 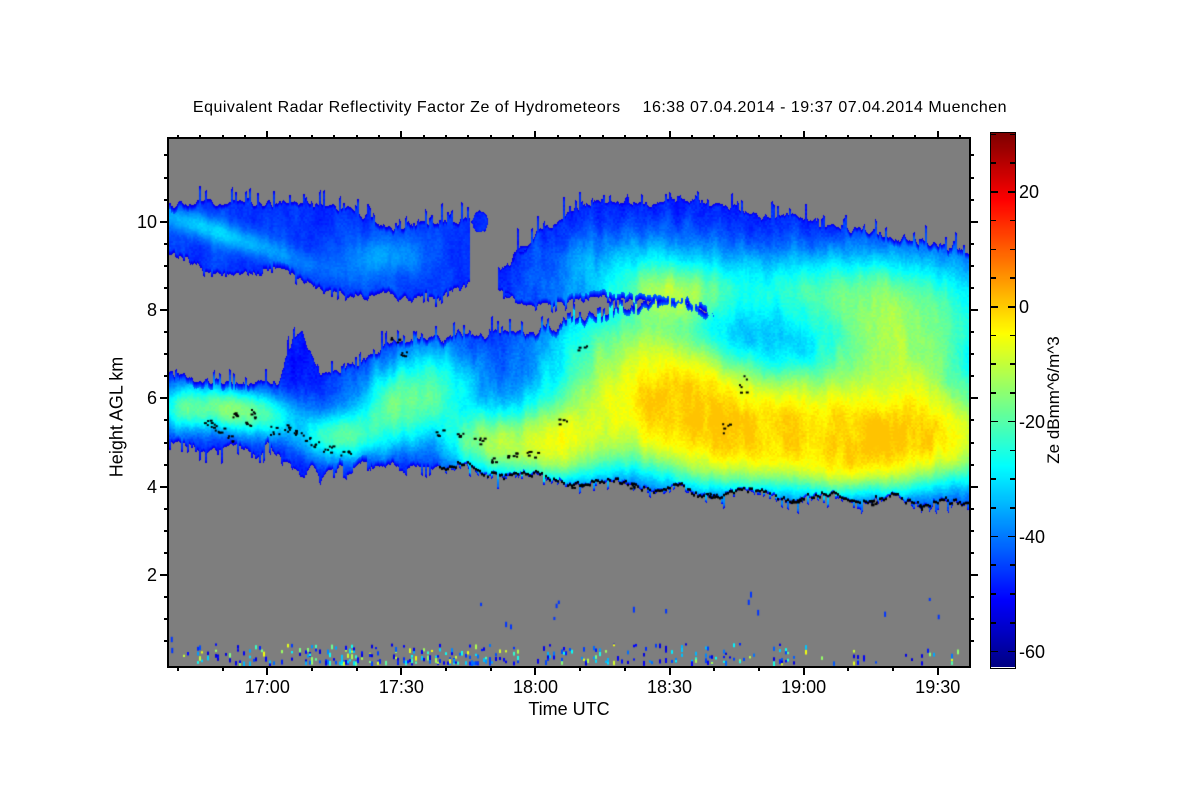 I want to click on y-axis-label: Height AGL km, so click(x=116, y=417).